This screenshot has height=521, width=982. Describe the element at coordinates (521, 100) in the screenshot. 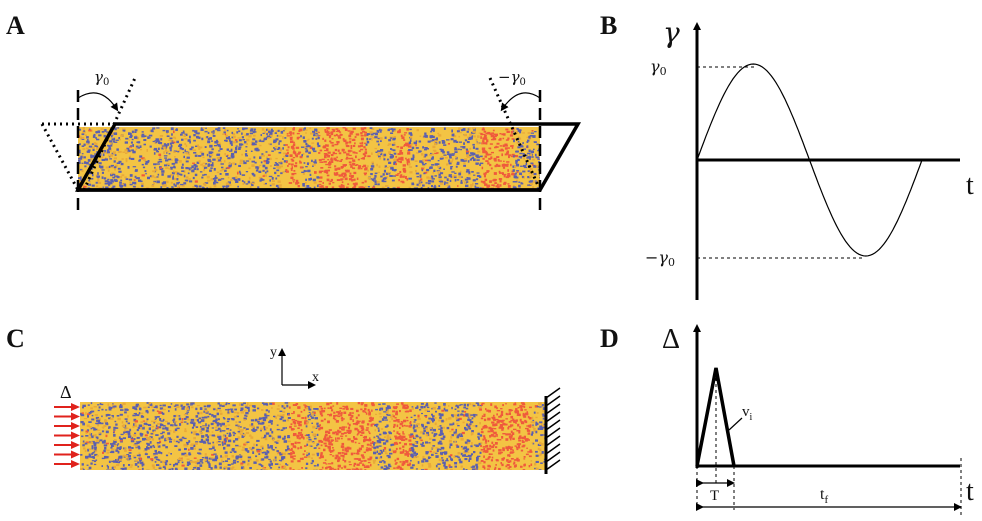

I see `angle-arc-right` at that location.